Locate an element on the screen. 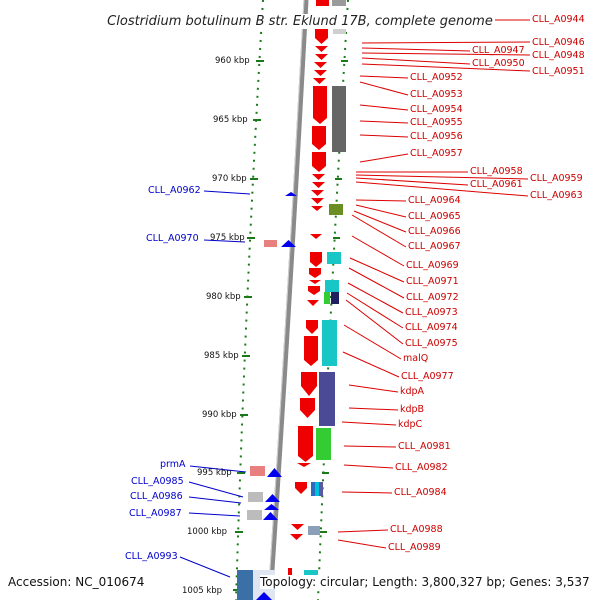 This screenshot has height=600, width=600. gene-label: CLL_A0971 is located at coordinates (432, 281).